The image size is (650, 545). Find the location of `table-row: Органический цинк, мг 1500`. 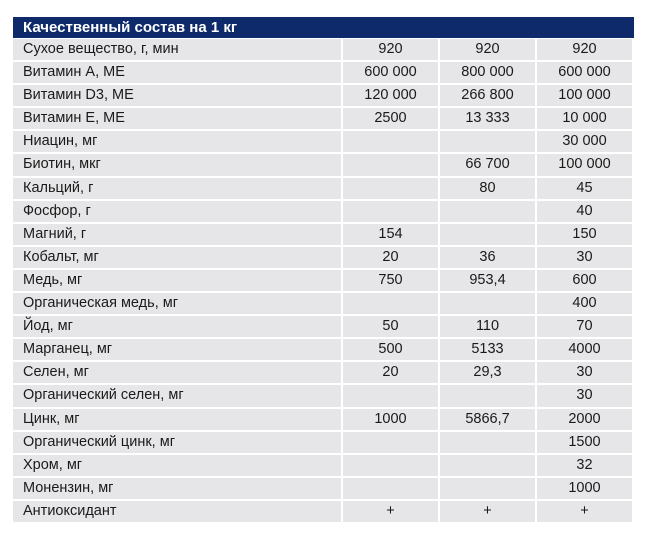

table-row: Органический цинк, мг 1500 is located at coordinates (323, 443).